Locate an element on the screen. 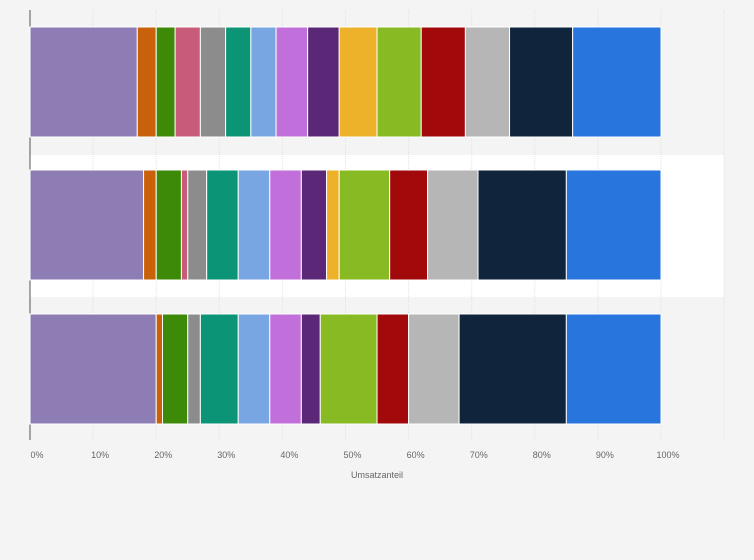 The height and width of the screenshot is (560, 754). bar-segment-row1-series11 is located at coordinates (399, 82).